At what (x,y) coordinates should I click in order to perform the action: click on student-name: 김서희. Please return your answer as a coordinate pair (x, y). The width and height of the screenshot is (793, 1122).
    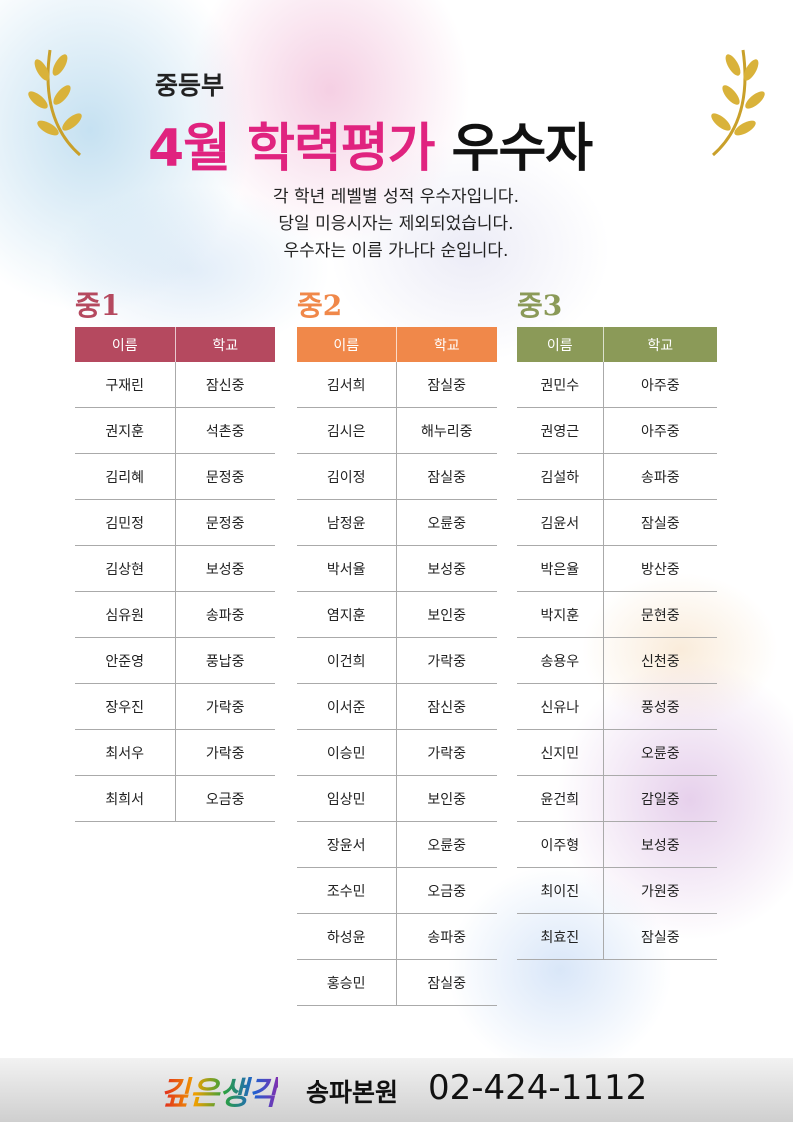
    Looking at the image, I should click on (347, 384).